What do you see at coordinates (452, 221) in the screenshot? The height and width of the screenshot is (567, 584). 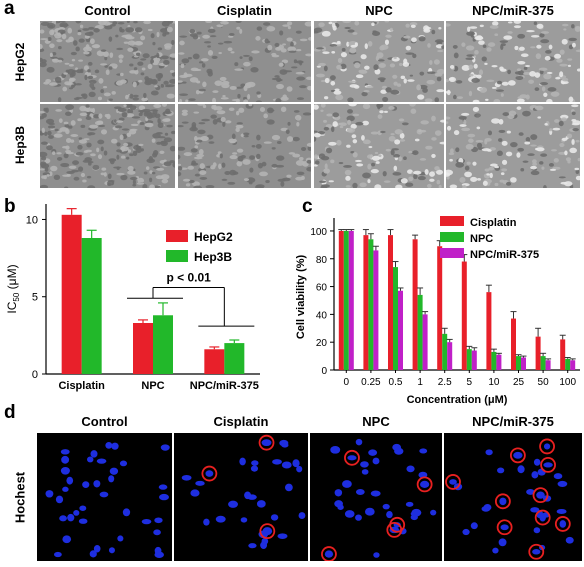 I see `legend-swatch-Cisplatin` at bounding box center [452, 221].